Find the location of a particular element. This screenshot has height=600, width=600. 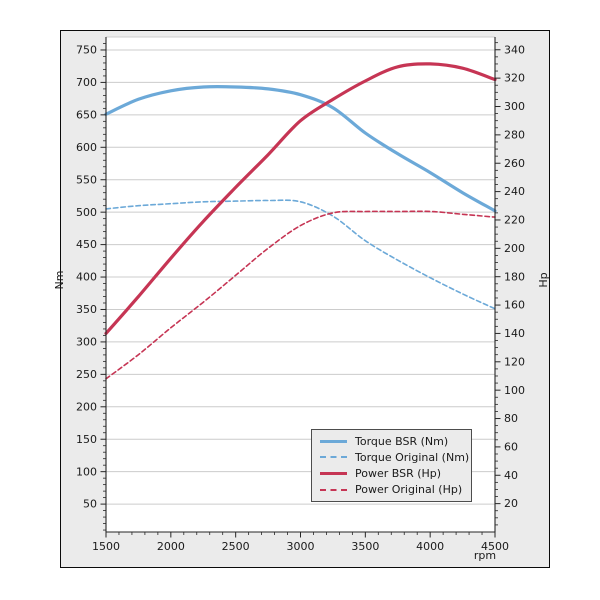

x-axis-label: rpm is located at coordinates (485, 555).